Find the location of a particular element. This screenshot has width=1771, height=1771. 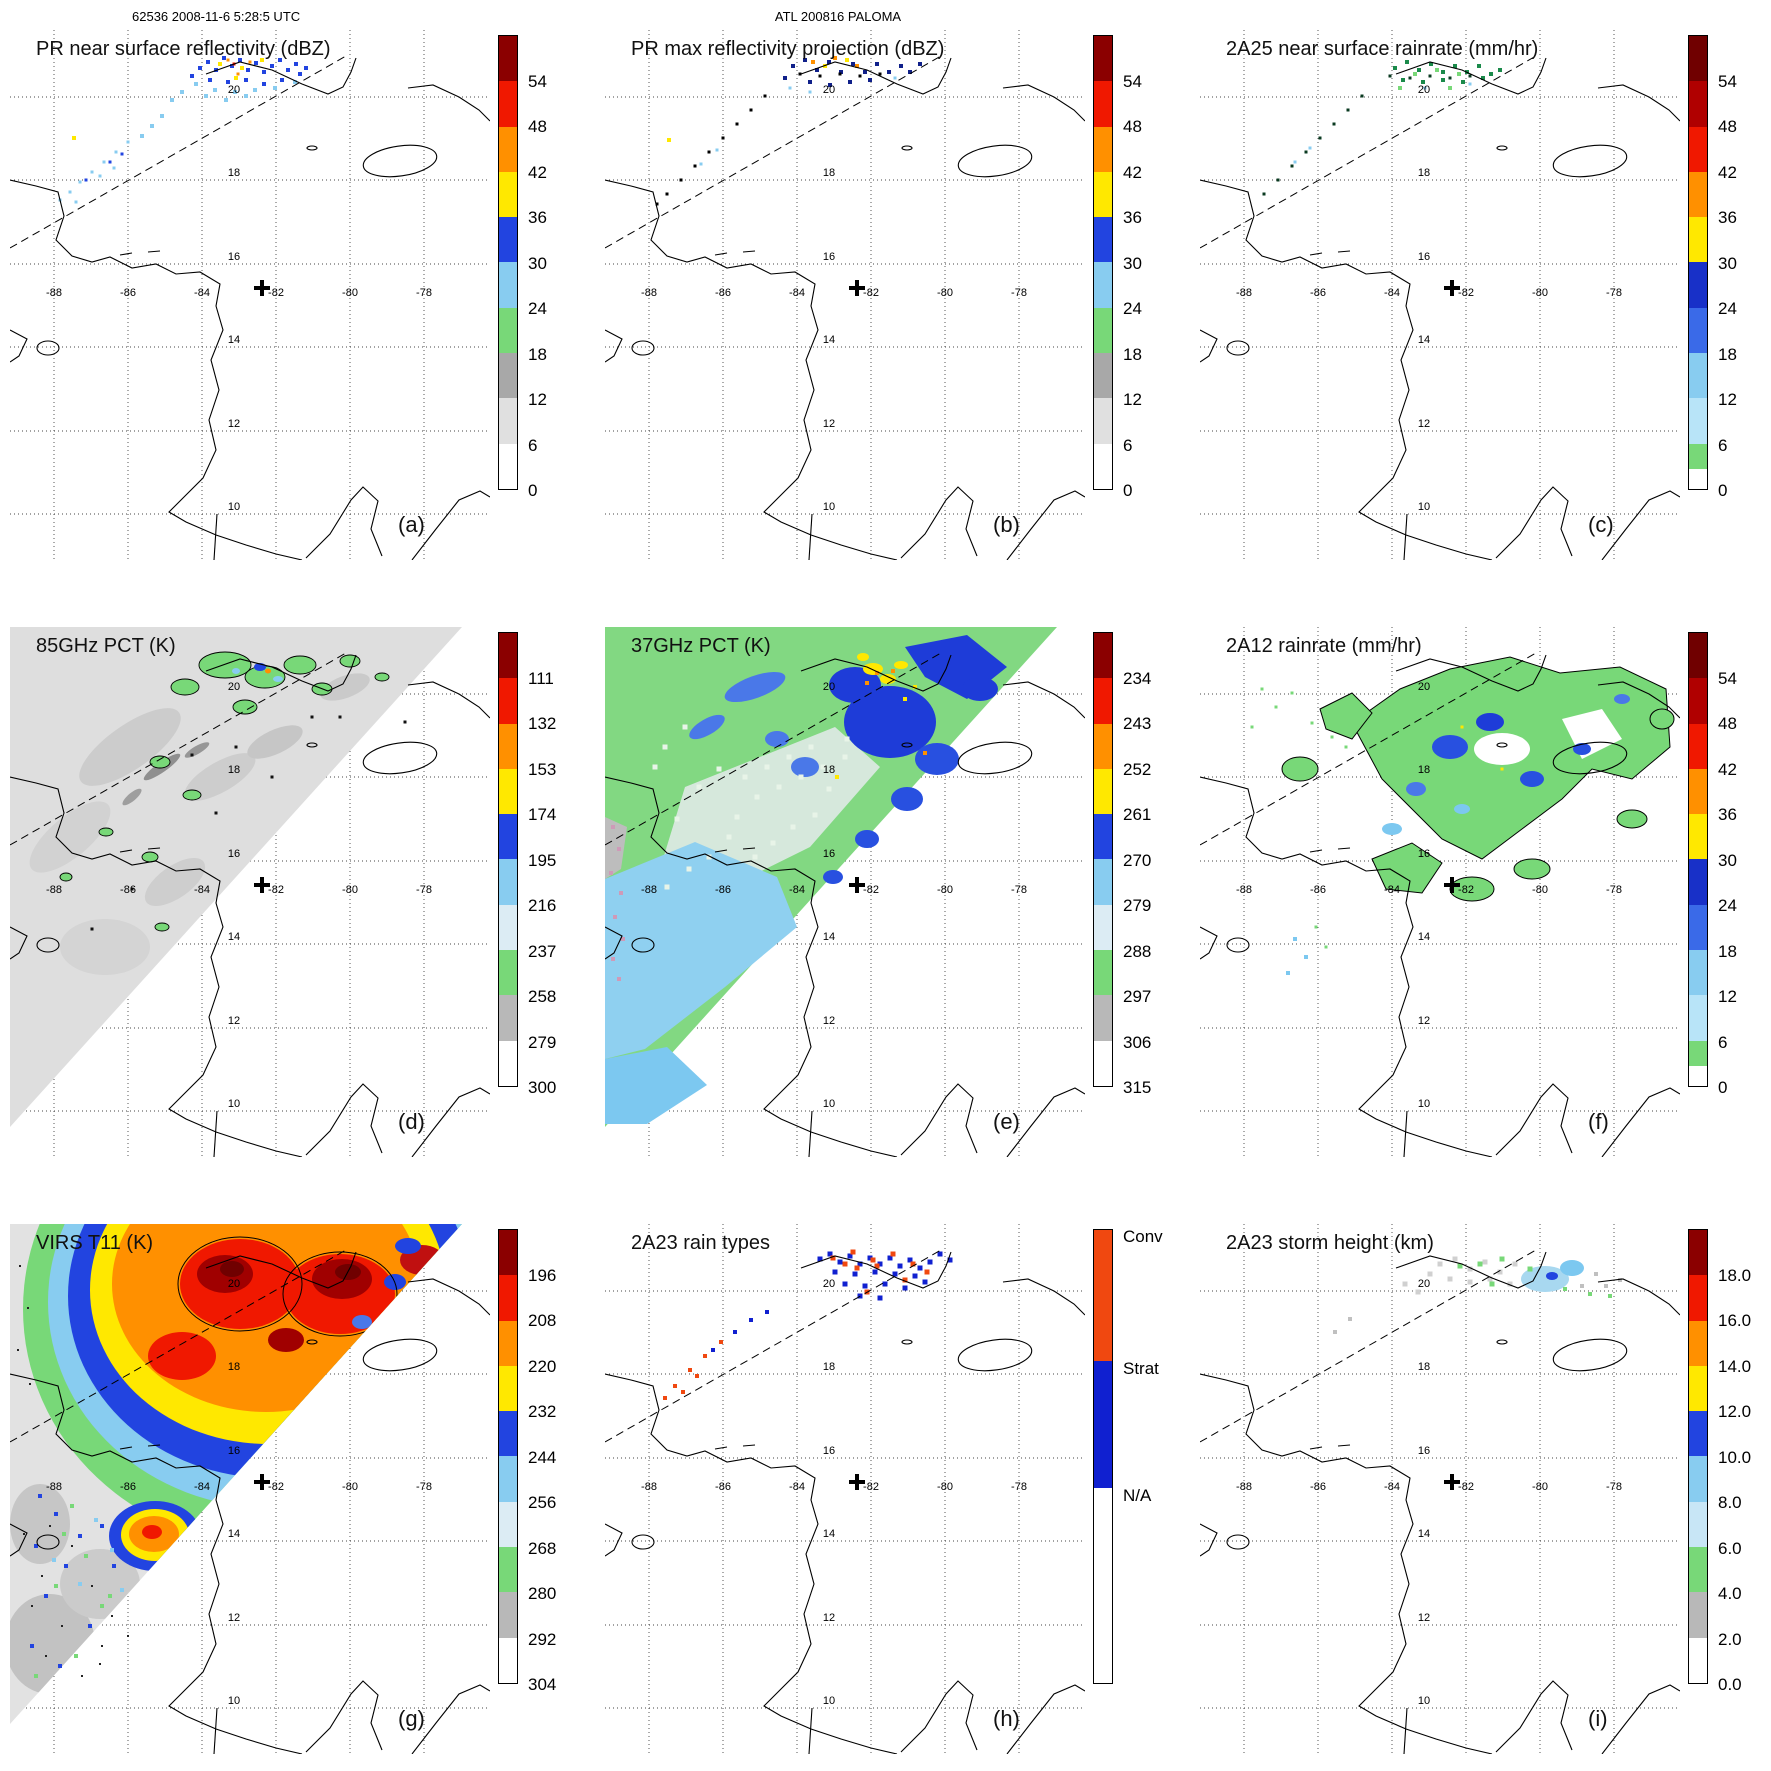

colorbar-tick-label: 6.0 is located at coordinates (1730, 1548).